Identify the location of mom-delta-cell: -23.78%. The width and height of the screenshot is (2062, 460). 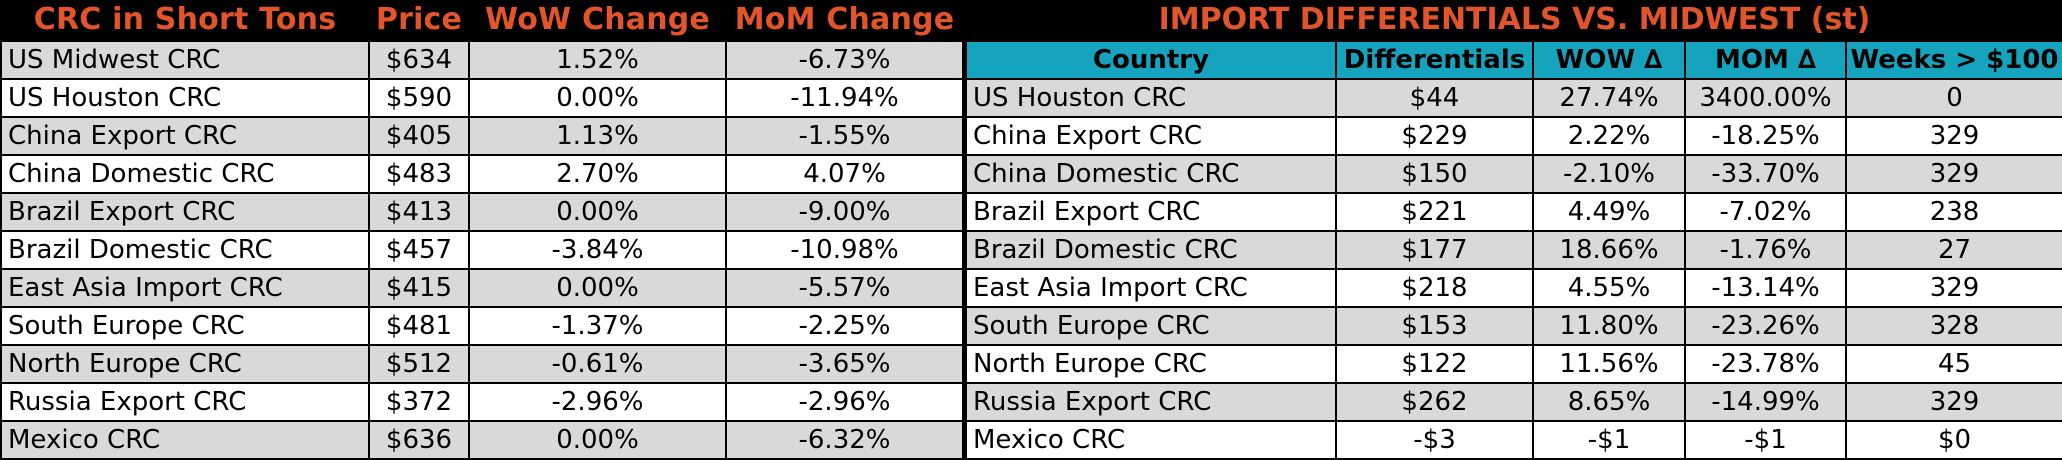
(1765, 364).